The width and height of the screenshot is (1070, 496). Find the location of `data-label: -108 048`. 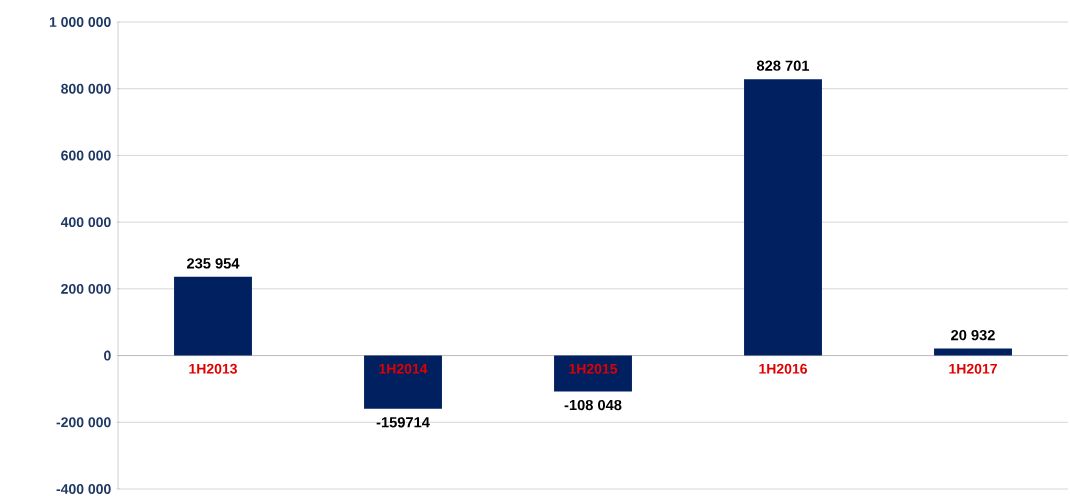

data-label: -108 048 is located at coordinates (593, 405).